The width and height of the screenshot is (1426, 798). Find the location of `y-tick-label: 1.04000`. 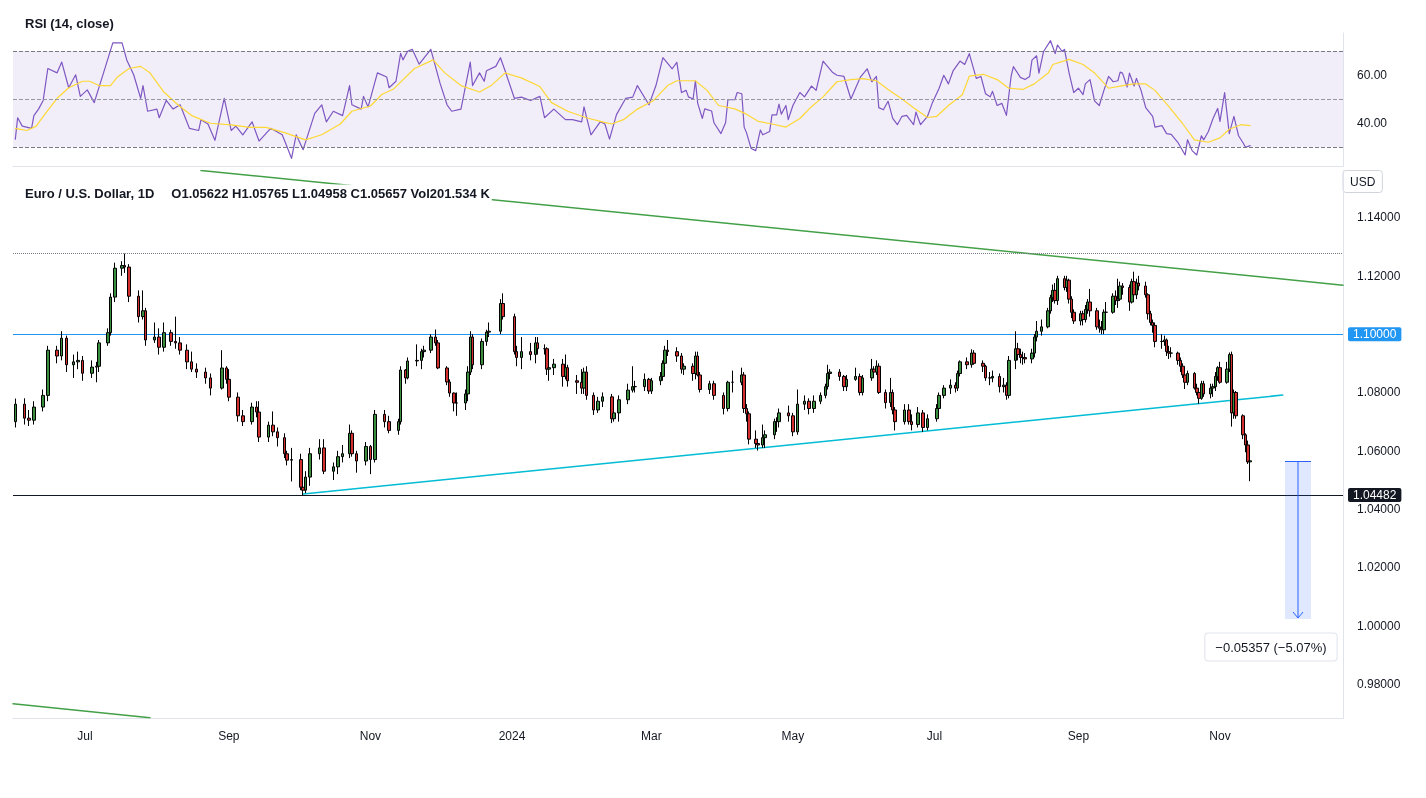

y-tick-label: 1.04000 is located at coordinates (1379, 509).